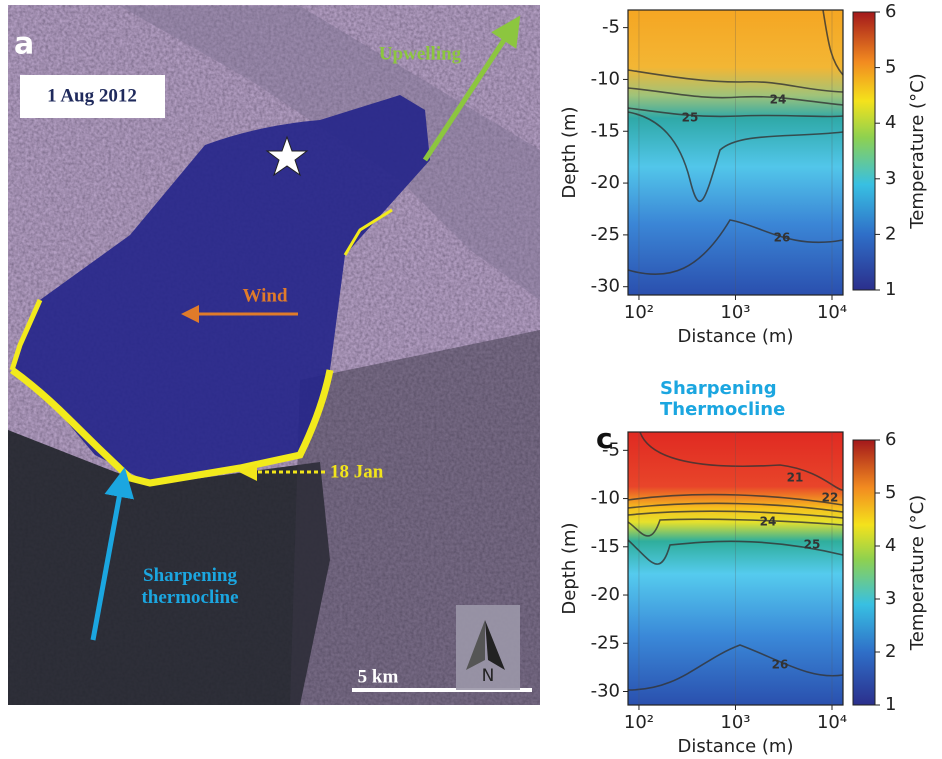 This screenshot has width=942, height=759. I want to click on thermocline-label: Sharpening thermocline, so click(190, 586).